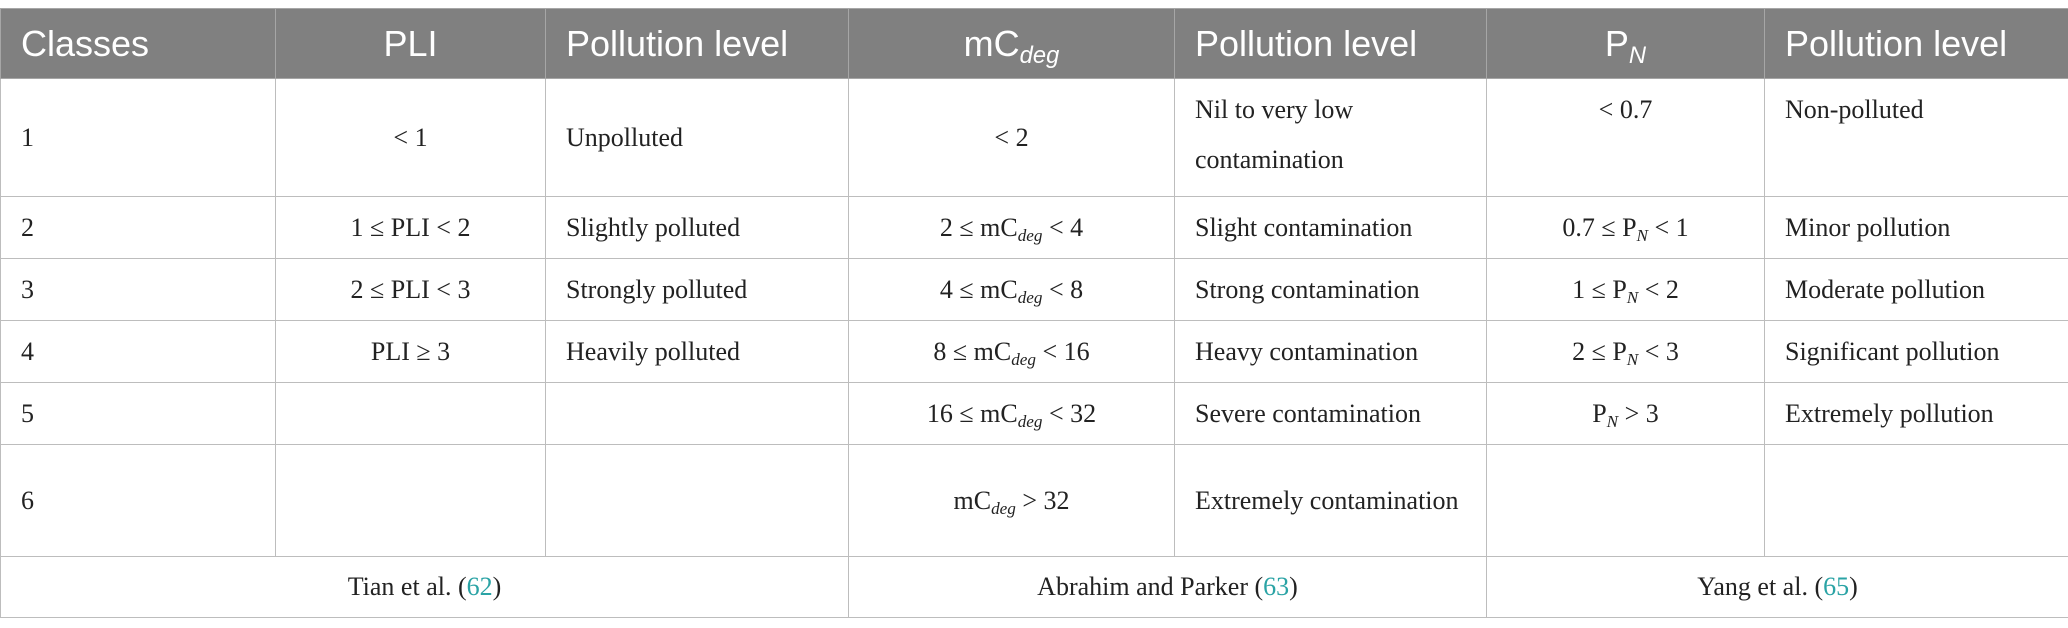  I want to click on cell-pli: PLI ≥ 3, so click(410, 351).